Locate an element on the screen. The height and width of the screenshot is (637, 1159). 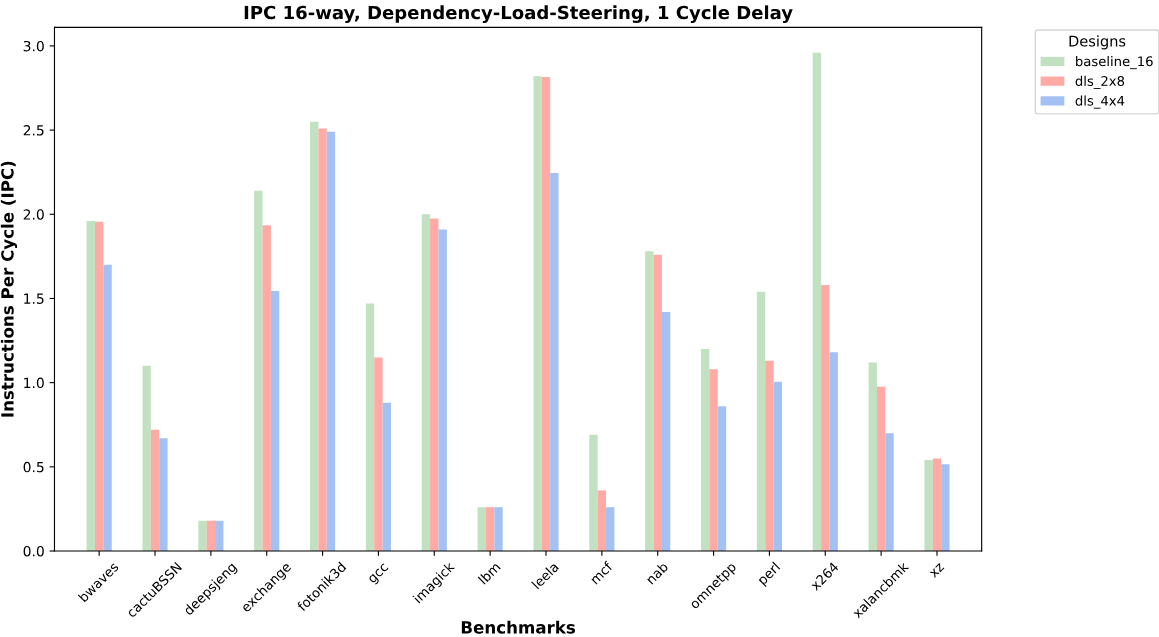
x-tick-label: xz is located at coordinates (937, 570).